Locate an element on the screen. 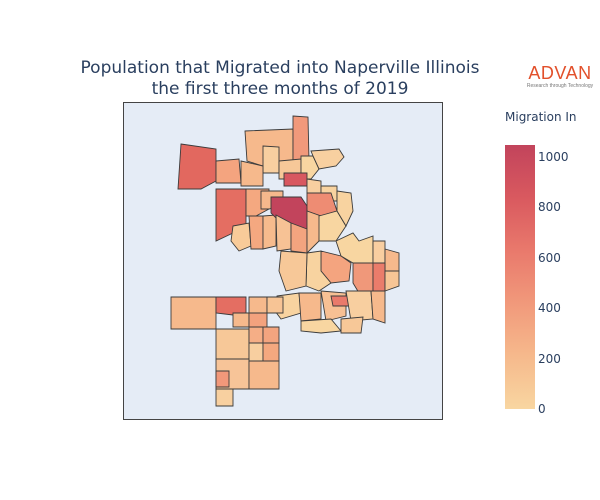  colorbar is located at coordinates (520, 277).